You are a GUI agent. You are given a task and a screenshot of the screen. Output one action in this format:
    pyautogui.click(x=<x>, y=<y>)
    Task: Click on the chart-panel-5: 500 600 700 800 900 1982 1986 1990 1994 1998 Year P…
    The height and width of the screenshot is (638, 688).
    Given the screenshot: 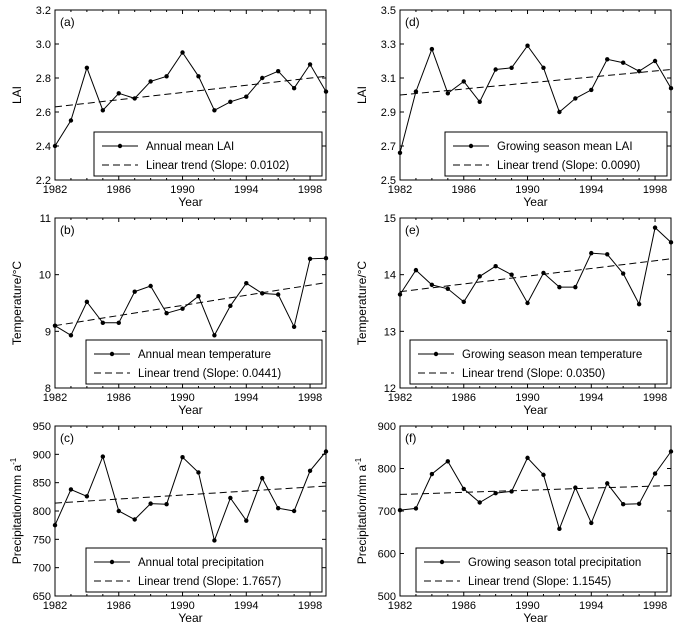 What is the action you would take?
    pyautogui.click(x=514, y=523)
    